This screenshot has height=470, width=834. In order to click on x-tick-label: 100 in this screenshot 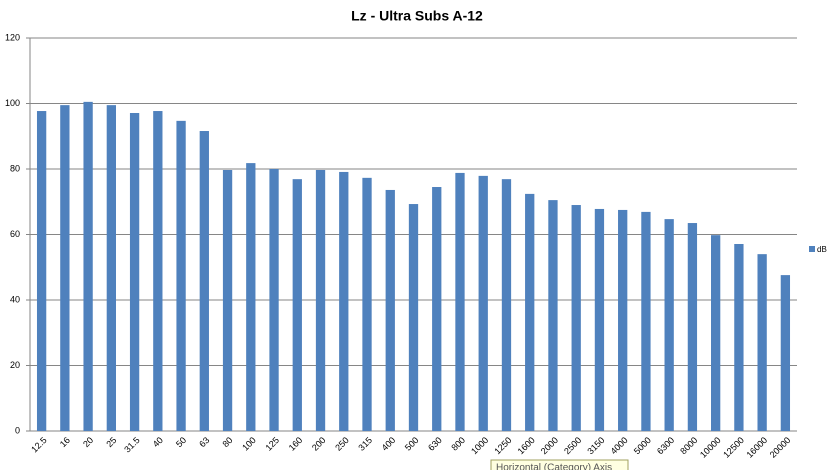, I will do `click(249, 444)`.